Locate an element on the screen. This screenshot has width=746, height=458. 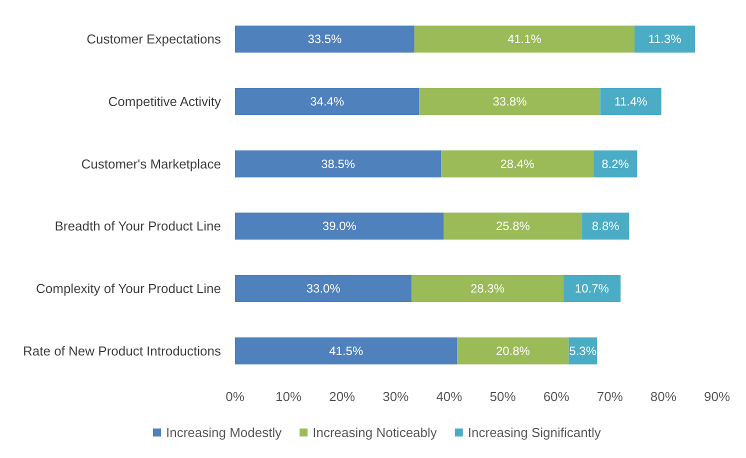
data-label: 33.8% is located at coordinates (510, 101).